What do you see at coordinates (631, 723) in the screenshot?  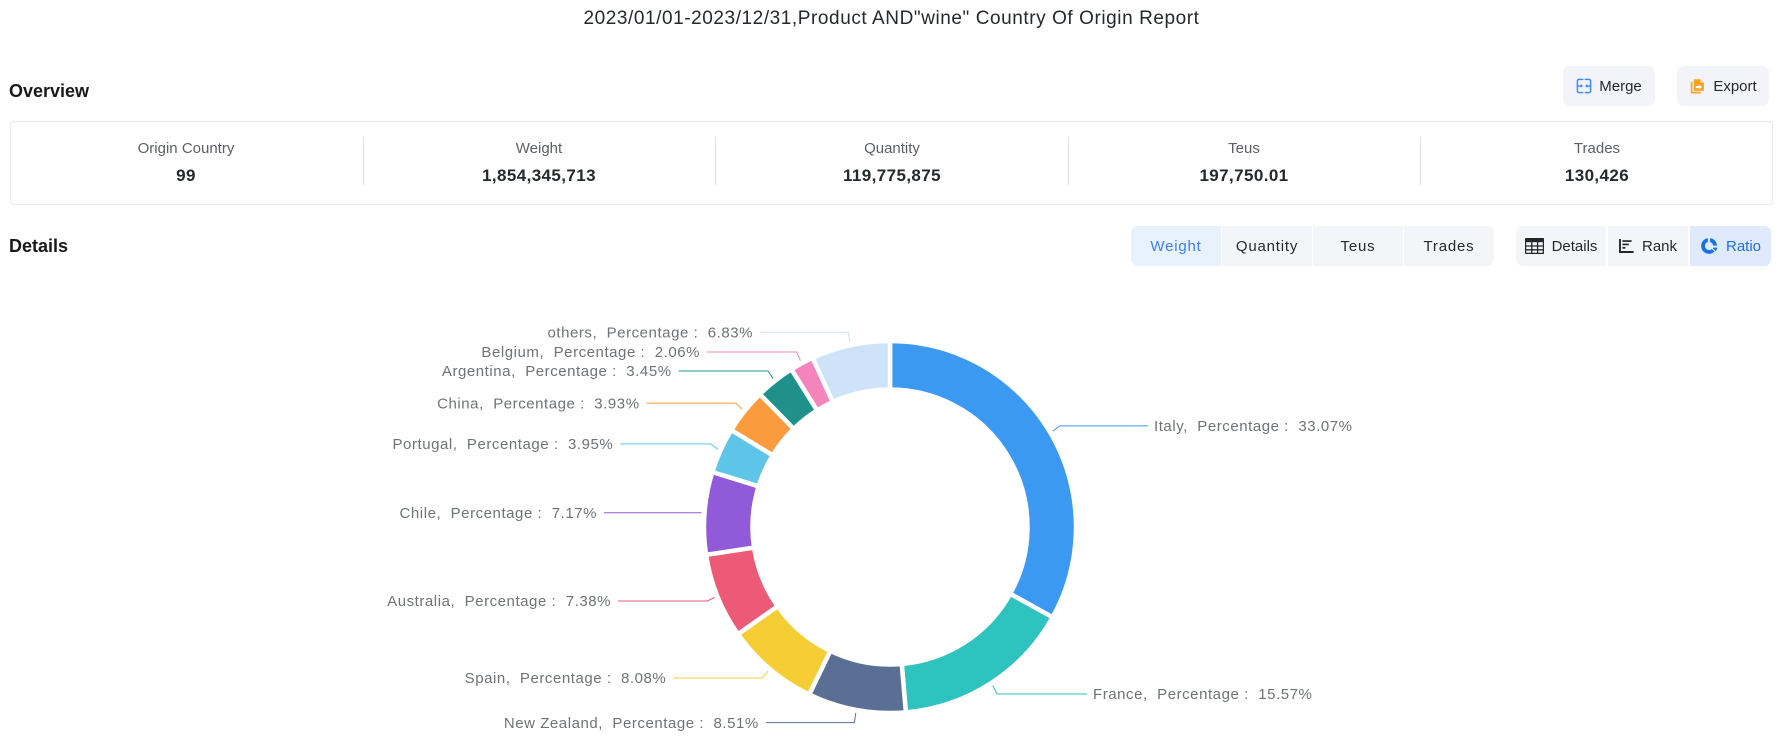 I see `svg-text:New Zealand, Percentage : 8.: New Zealand, Percentage : 8.51%` at bounding box center [631, 723].